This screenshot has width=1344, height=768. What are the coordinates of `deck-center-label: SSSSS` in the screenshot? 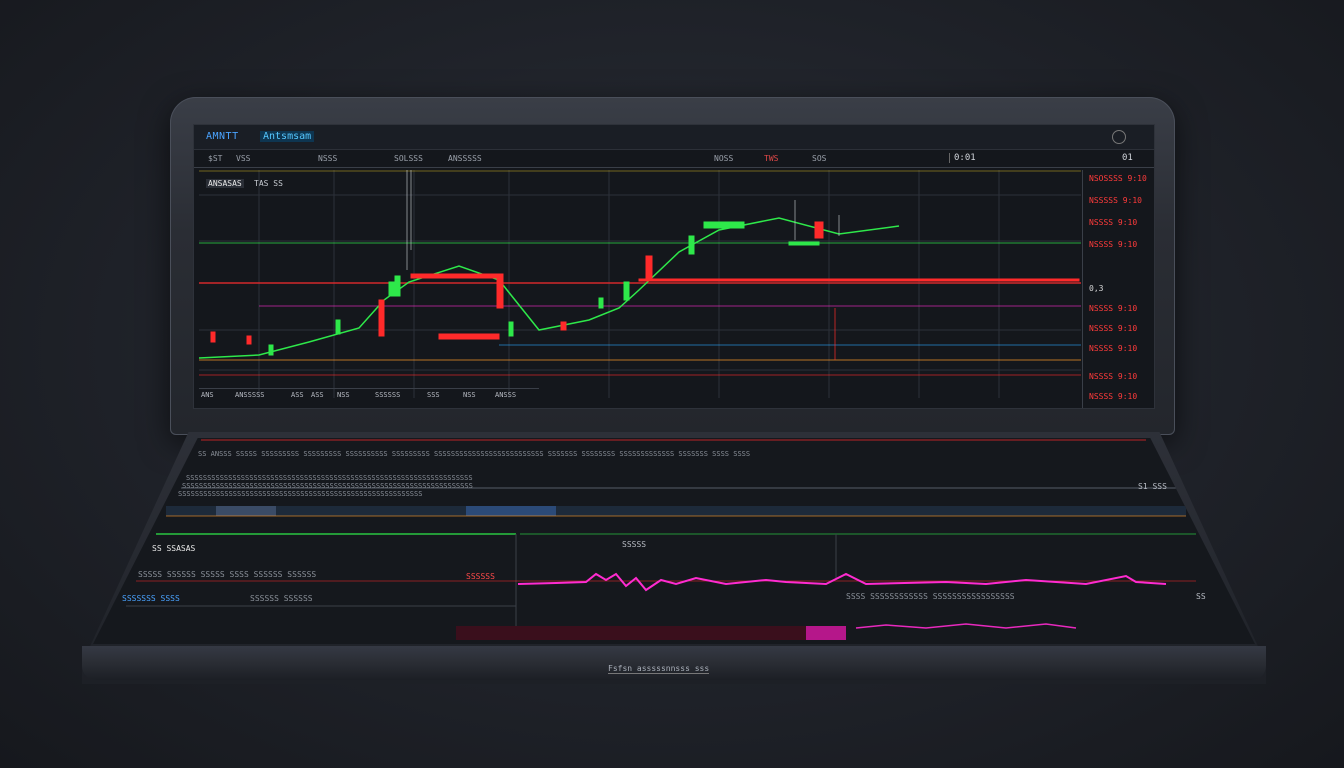 It's located at (634, 544).